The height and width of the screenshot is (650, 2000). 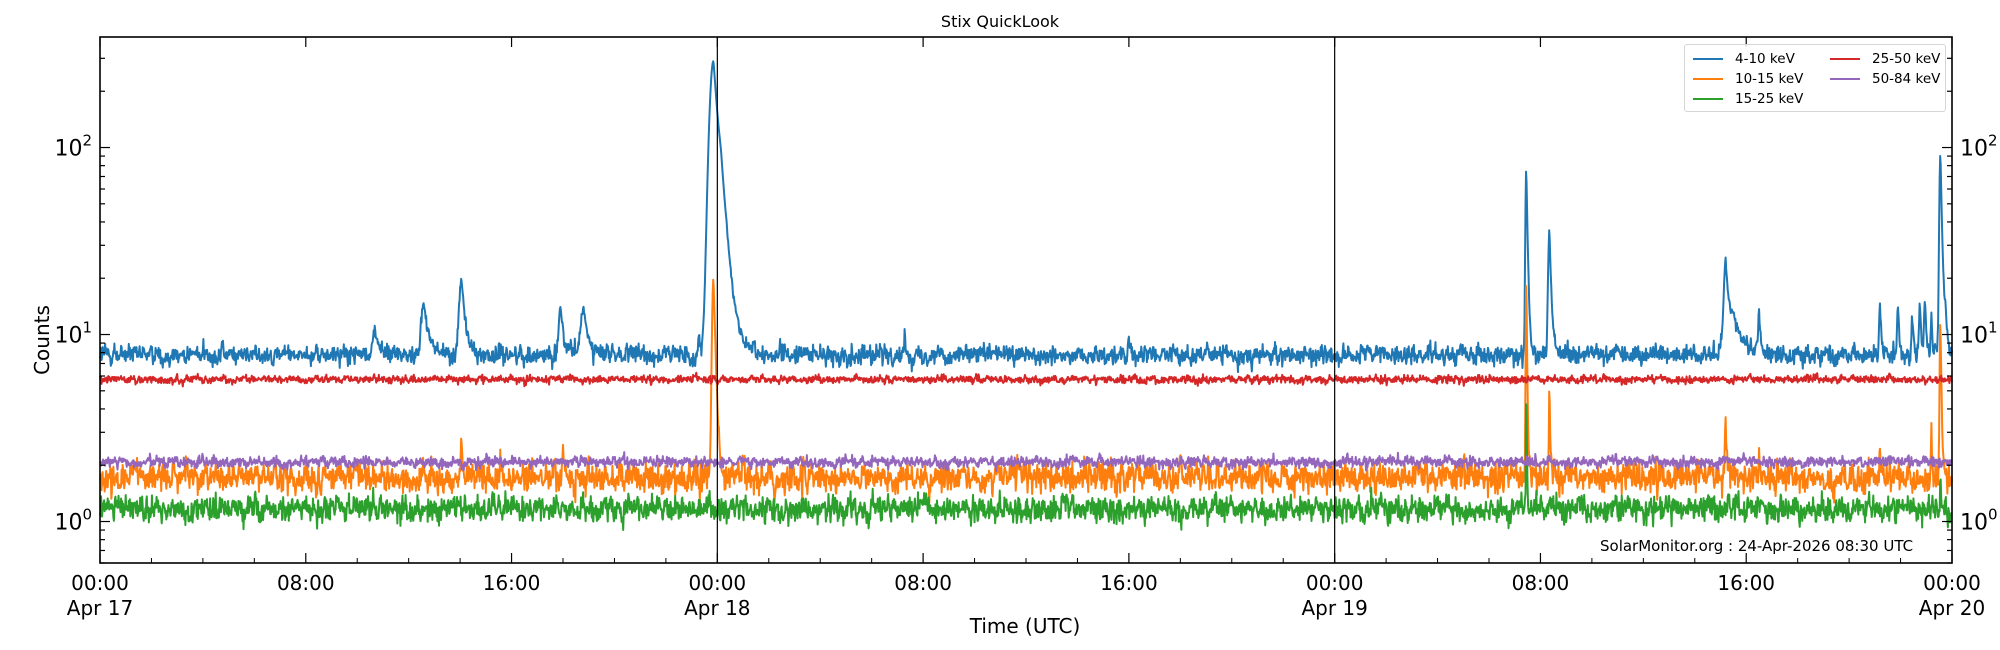 What do you see at coordinates (1025, 626) in the screenshot?
I see `x-axis-label: Time (UTC)` at bounding box center [1025, 626].